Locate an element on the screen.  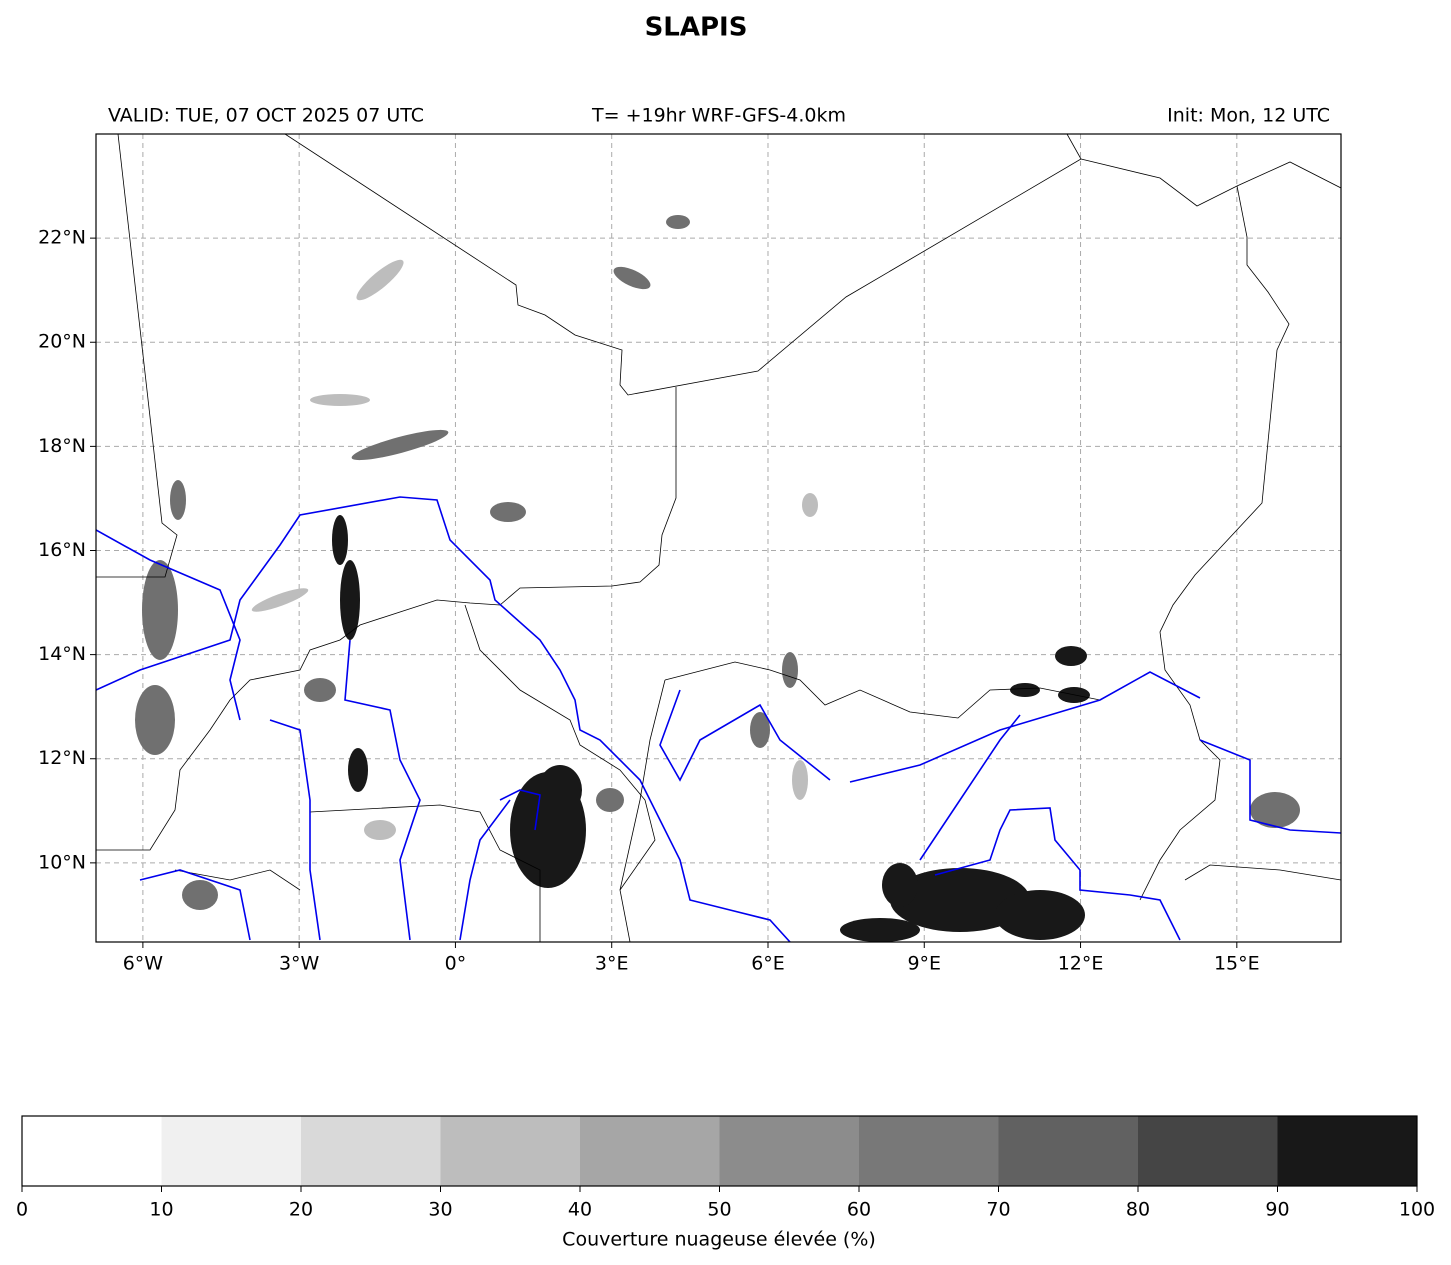
y-tick-label: 14°N is located at coordinates (62, 654).